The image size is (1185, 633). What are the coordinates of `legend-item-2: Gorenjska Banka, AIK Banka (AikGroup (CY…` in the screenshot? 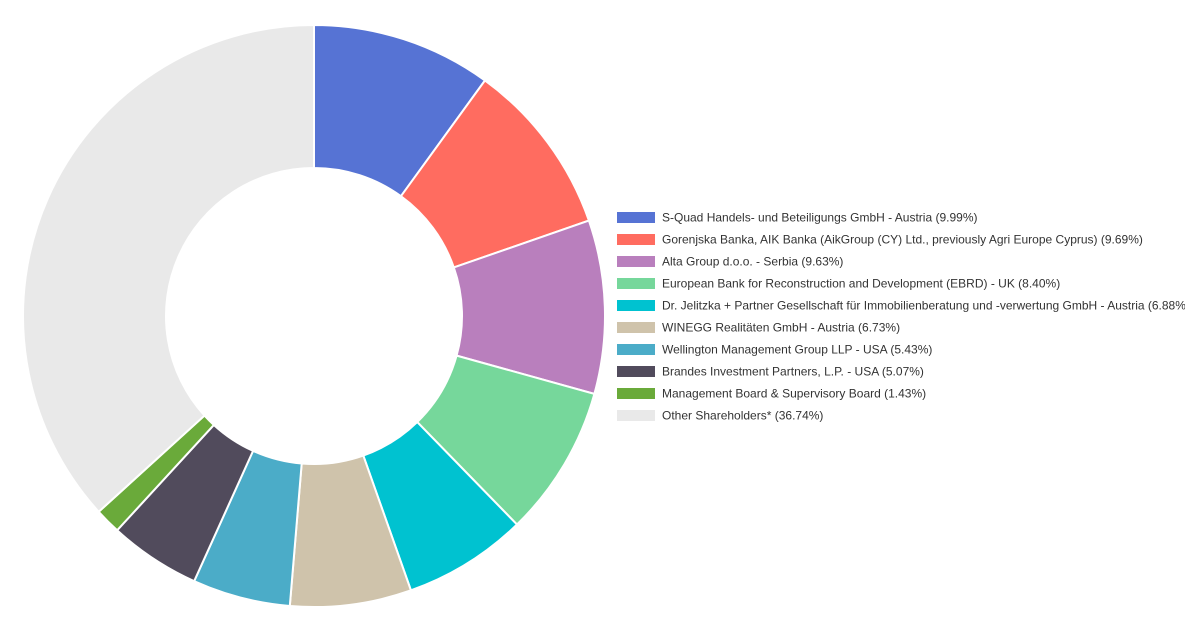 It's located at (880, 240).